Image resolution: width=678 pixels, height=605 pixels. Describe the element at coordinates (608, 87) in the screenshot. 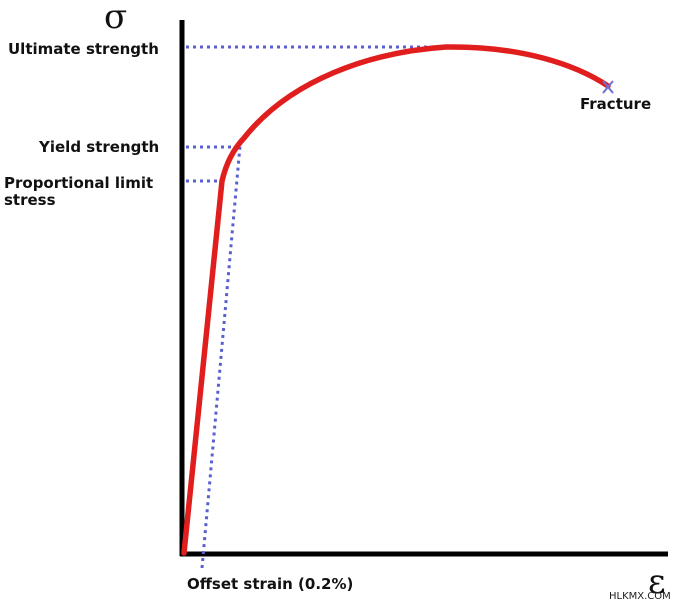

I see `fracture-marker` at that location.